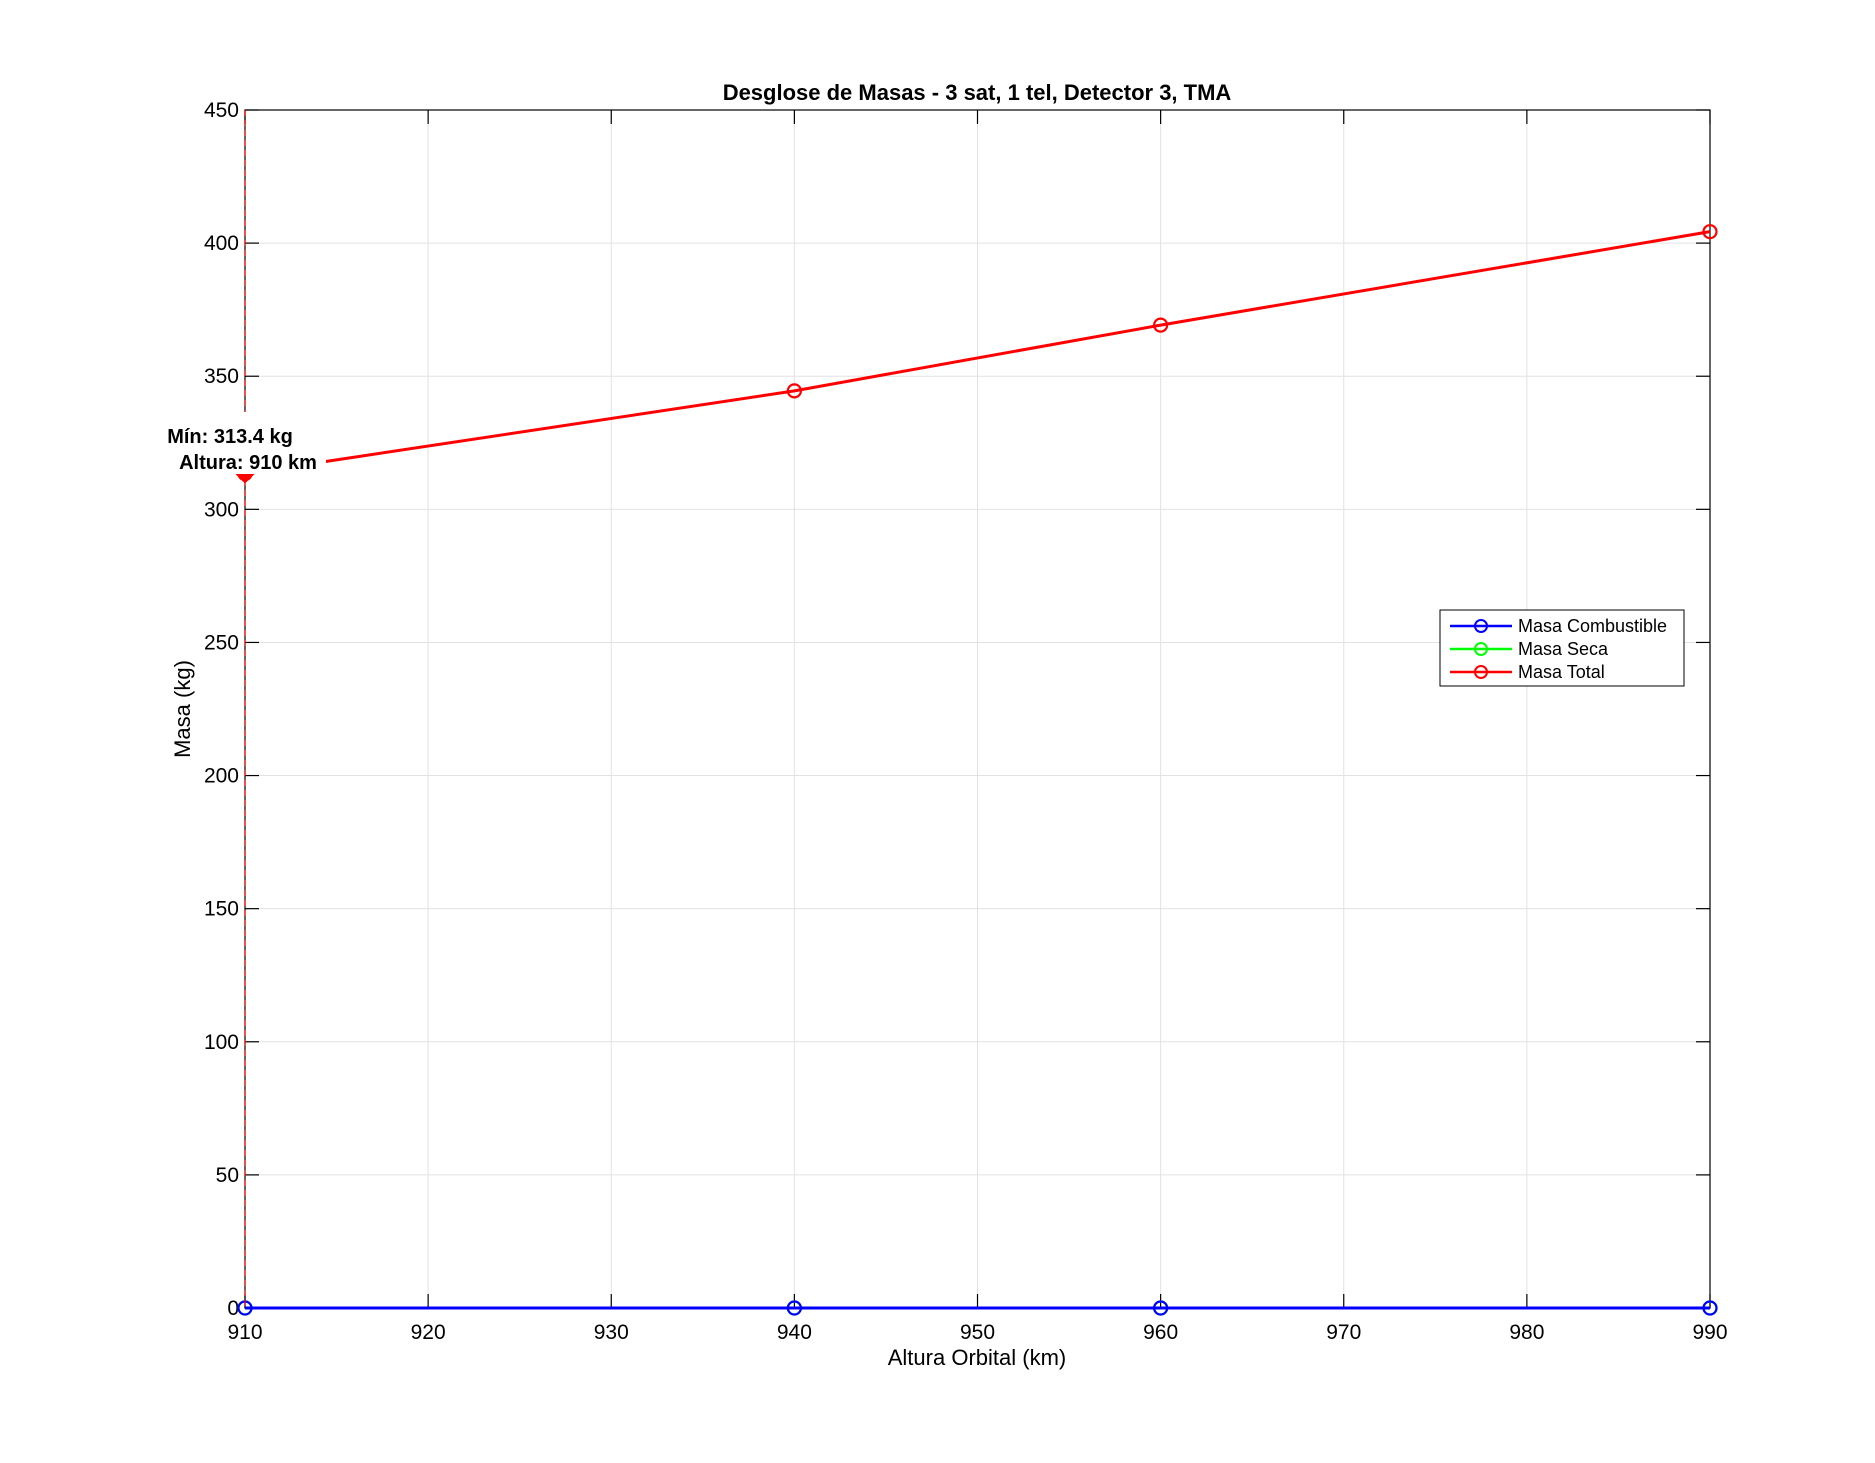 This screenshot has height=1463, width=1875. Describe the element at coordinates (977, 353) in the screenshot. I see `series-line-masa-total` at that location.